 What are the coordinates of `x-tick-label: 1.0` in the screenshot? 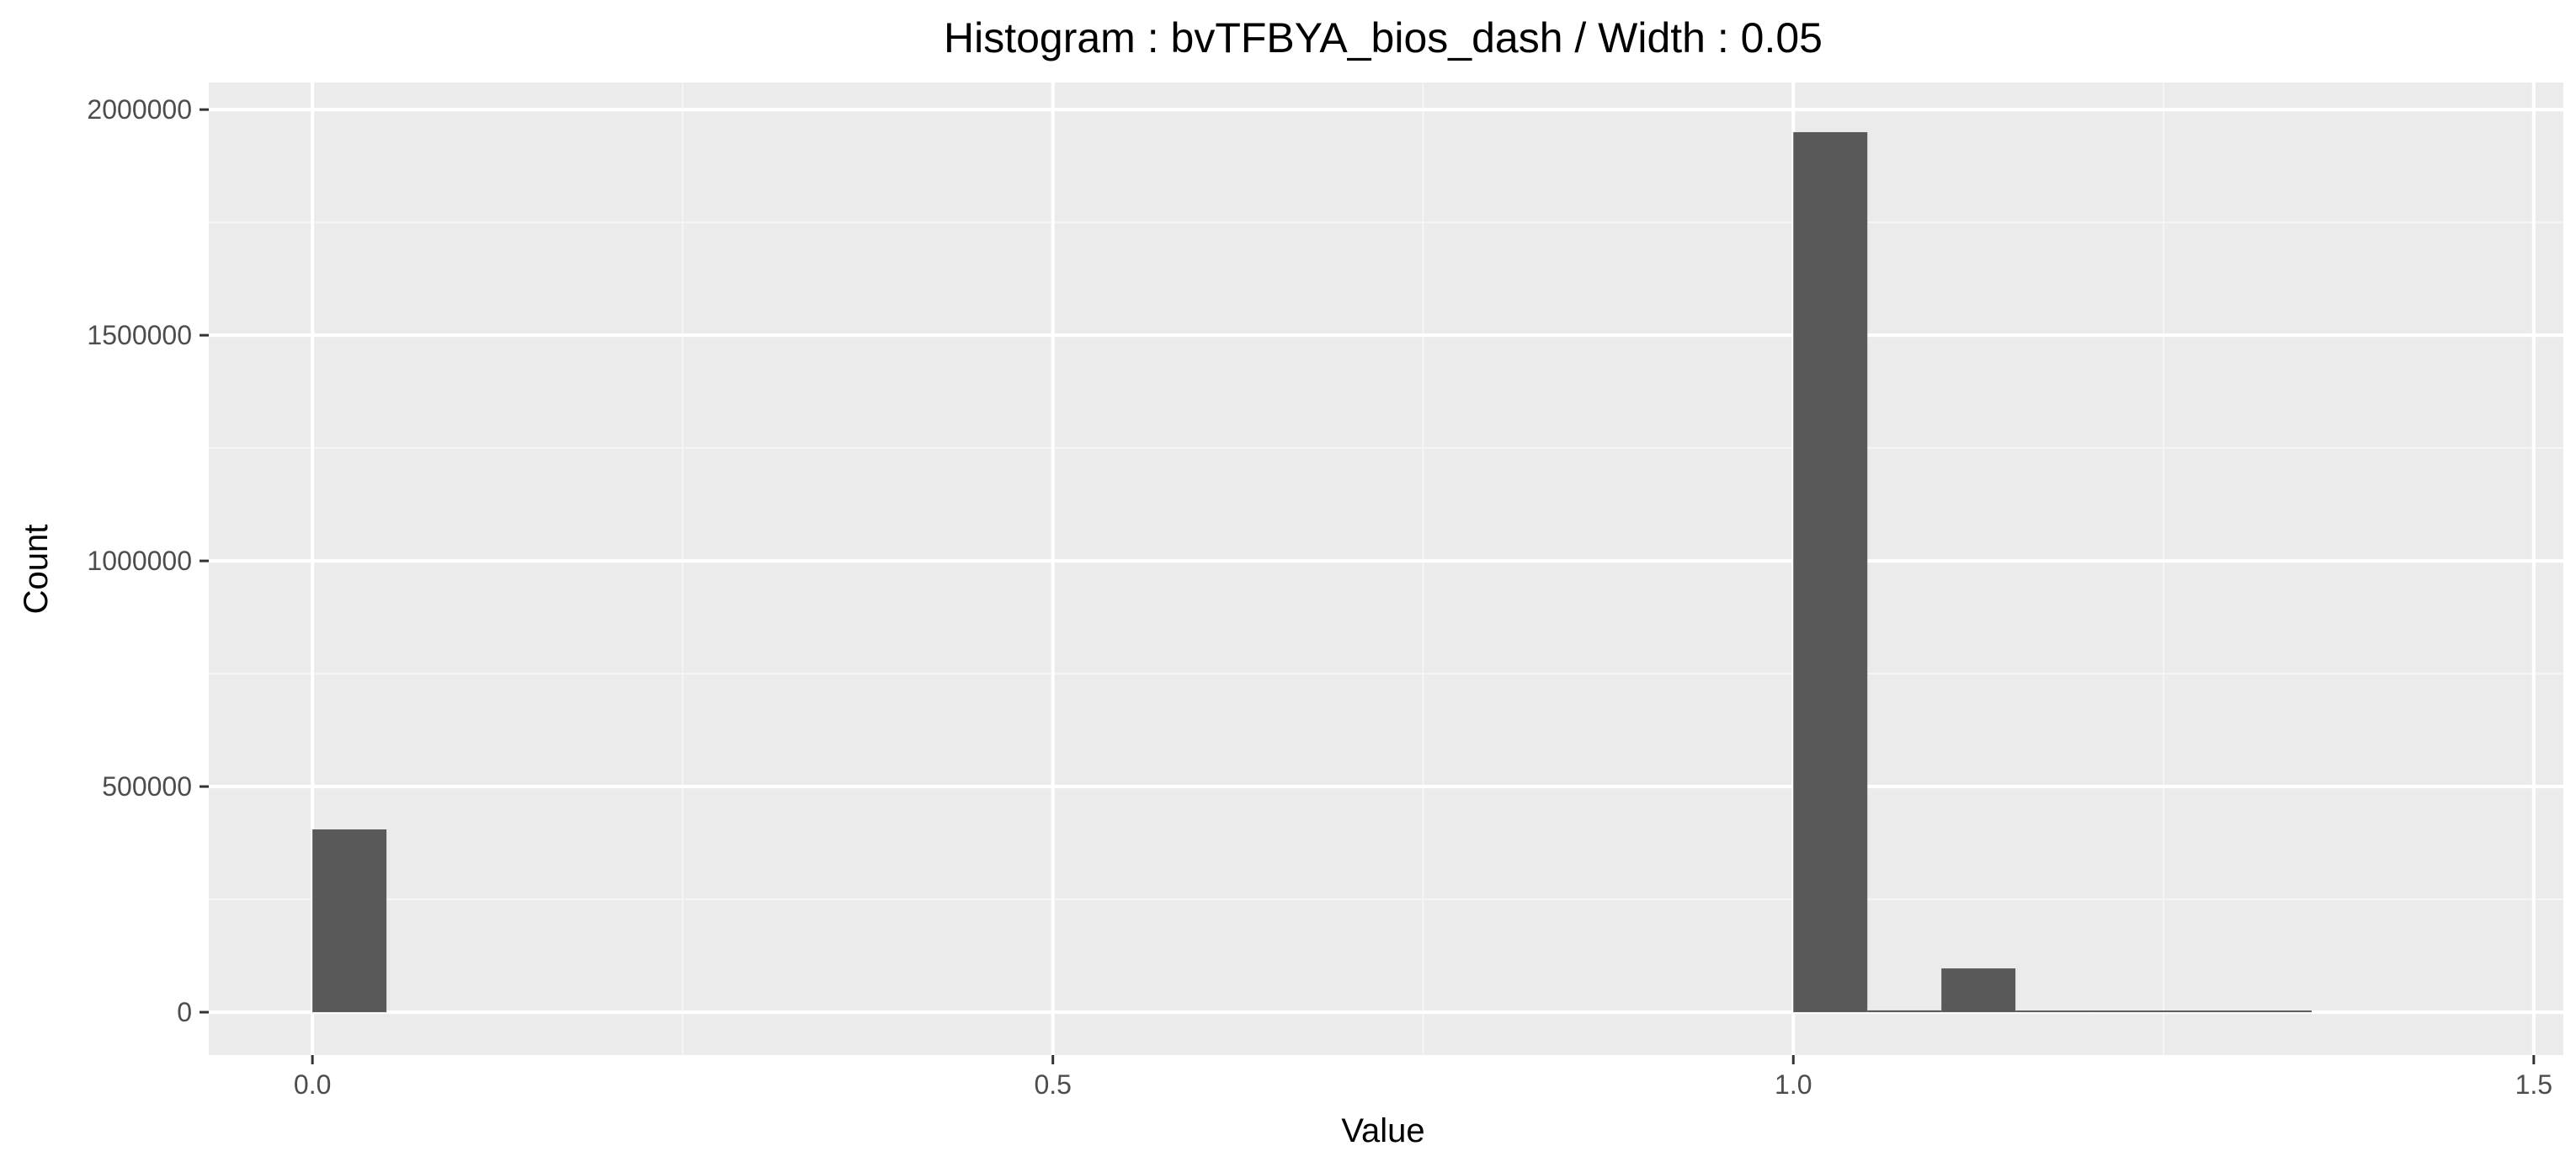 It's located at (1794, 1084).